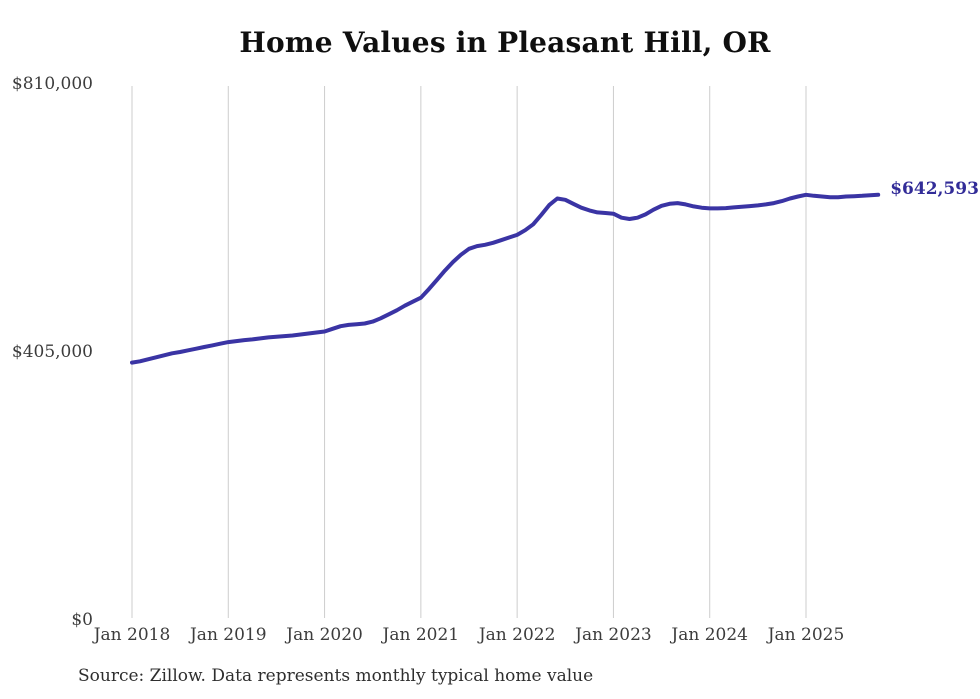 Image resolution: width=980 pixels, height=699 pixels. What do you see at coordinates (228, 635) in the screenshot?
I see `x-tick-label: Jan 2019` at bounding box center [228, 635].